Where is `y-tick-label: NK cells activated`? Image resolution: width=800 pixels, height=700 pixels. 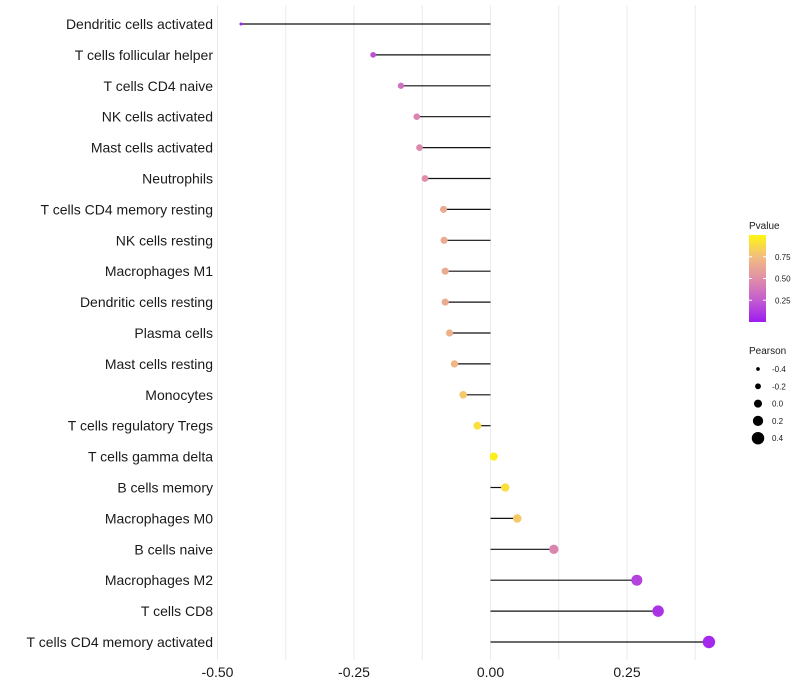
y-tick-label: NK cells activated is located at coordinates (157, 117).